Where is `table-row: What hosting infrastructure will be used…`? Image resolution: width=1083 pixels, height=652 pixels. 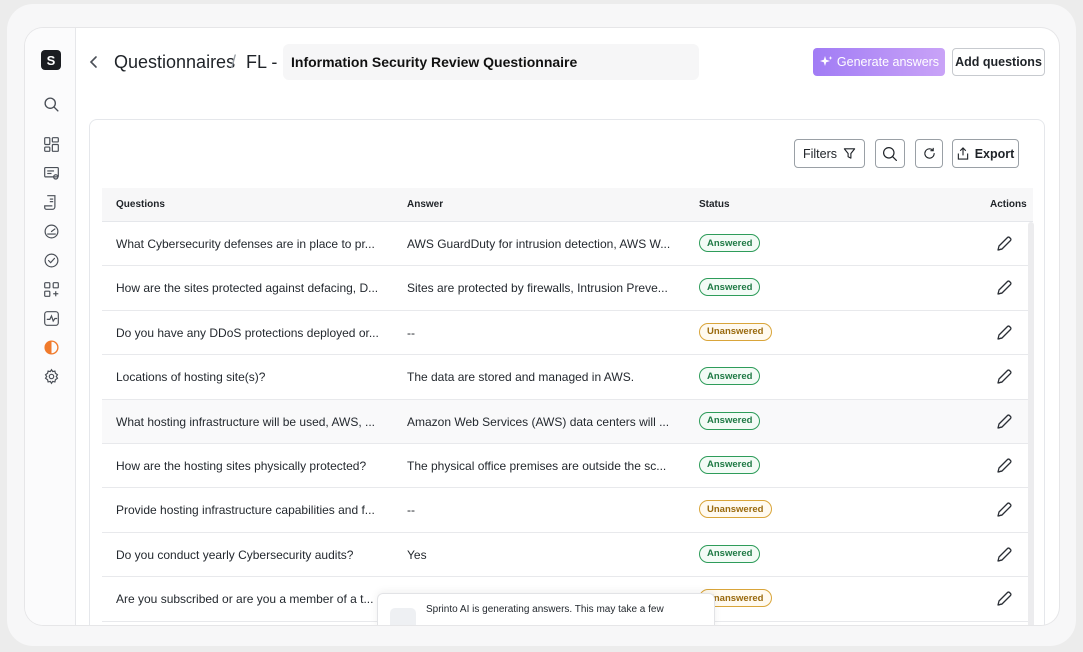 table-row: What hosting infrastructure will be used… is located at coordinates (567, 421).